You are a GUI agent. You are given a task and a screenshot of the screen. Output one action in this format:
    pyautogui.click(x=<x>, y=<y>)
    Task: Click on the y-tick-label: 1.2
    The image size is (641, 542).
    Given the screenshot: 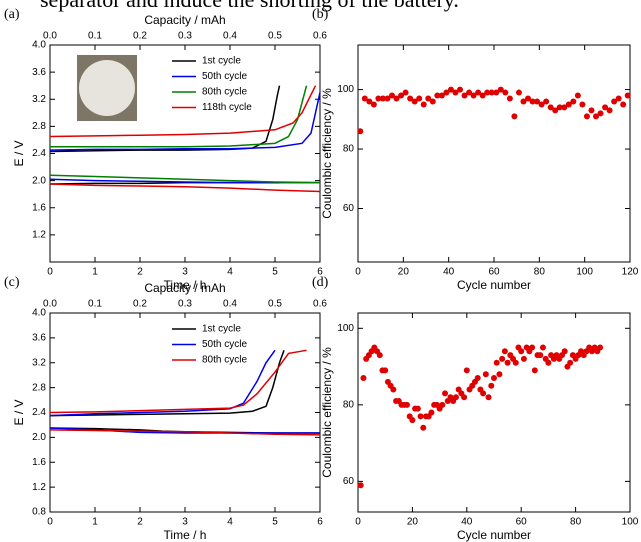 What is the action you would take?
    pyautogui.click(x=39, y=235)
    